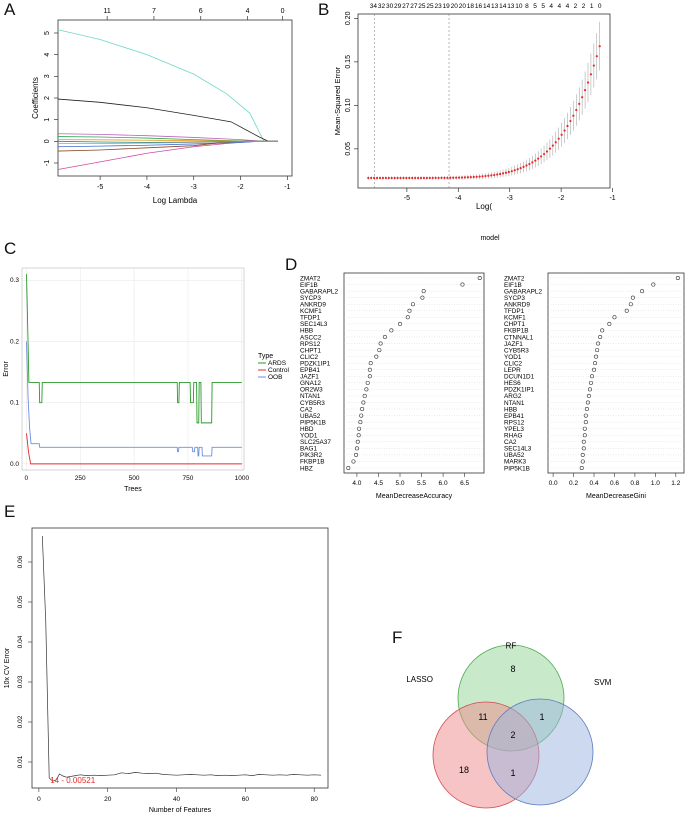 The width and height of the screenshot is (685, 814). I want to click on chart-a-xtick-label: -3, so click(194, 187).